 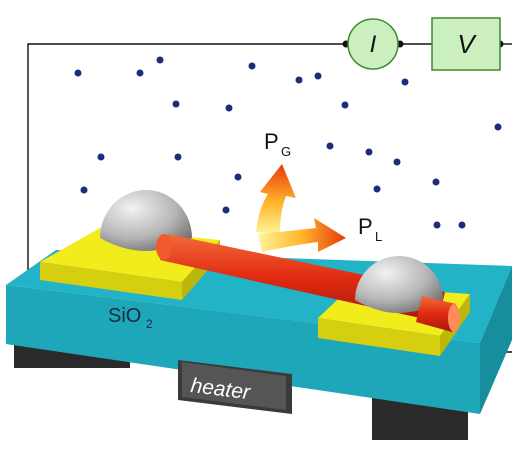 I want to click on pg-label: P G, so click(x=277, y=144).